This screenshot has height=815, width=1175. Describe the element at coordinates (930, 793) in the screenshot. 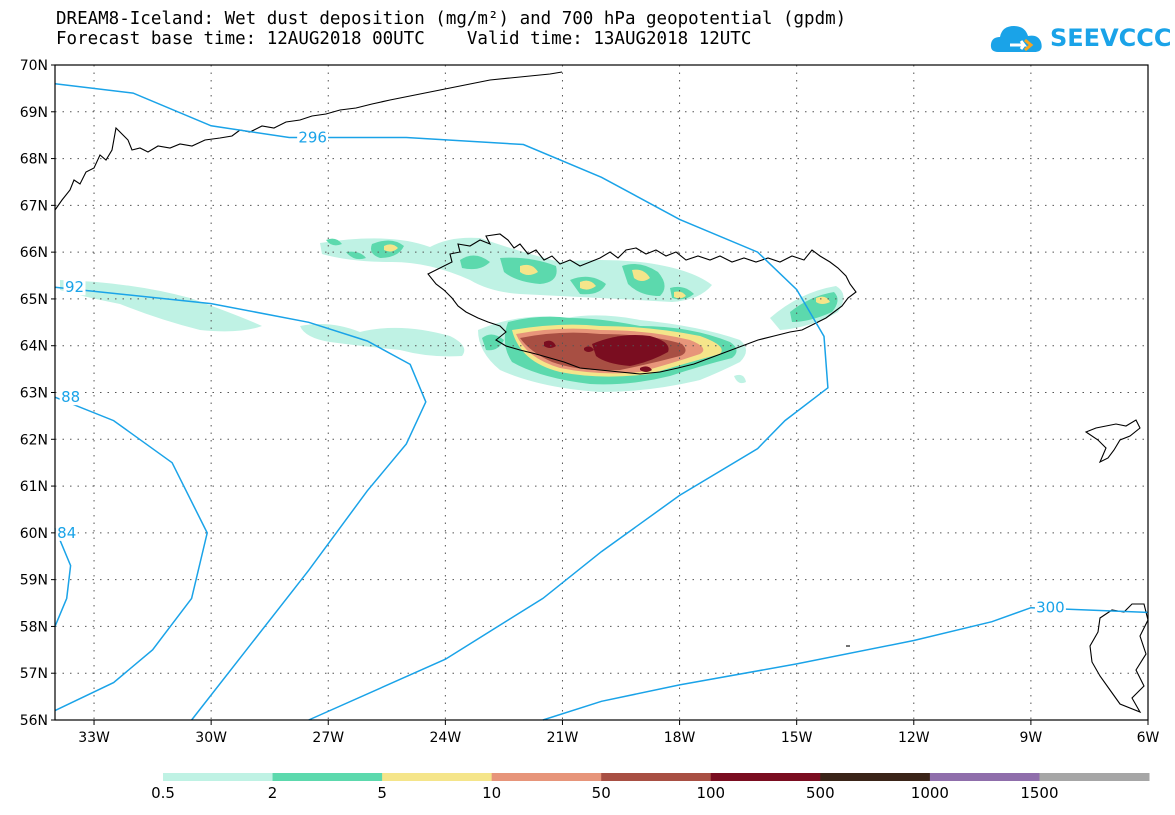

I see `colorbar-label: 1000` at that location.